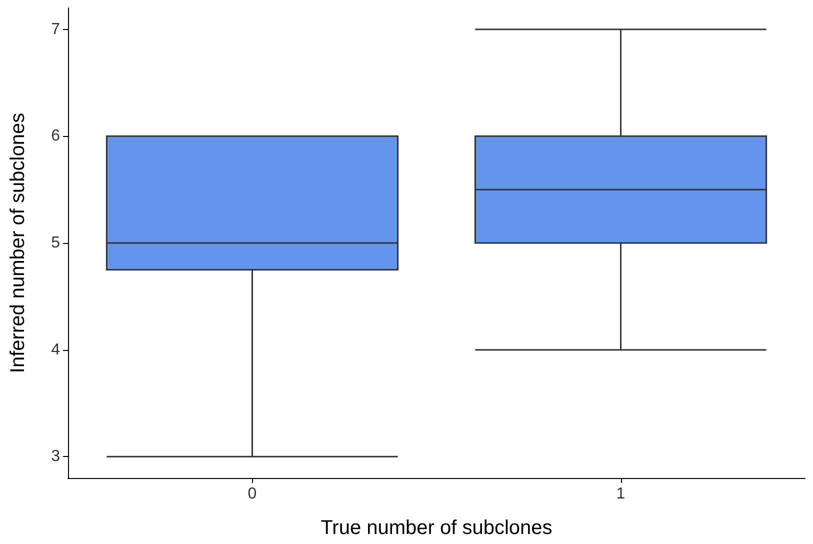 The width and height of the screenshot is (813, 544). What do you see at coordinates (55, 457) in the screenshot?
I see `y-tick-label: 3` at bounding box center [55, 457].